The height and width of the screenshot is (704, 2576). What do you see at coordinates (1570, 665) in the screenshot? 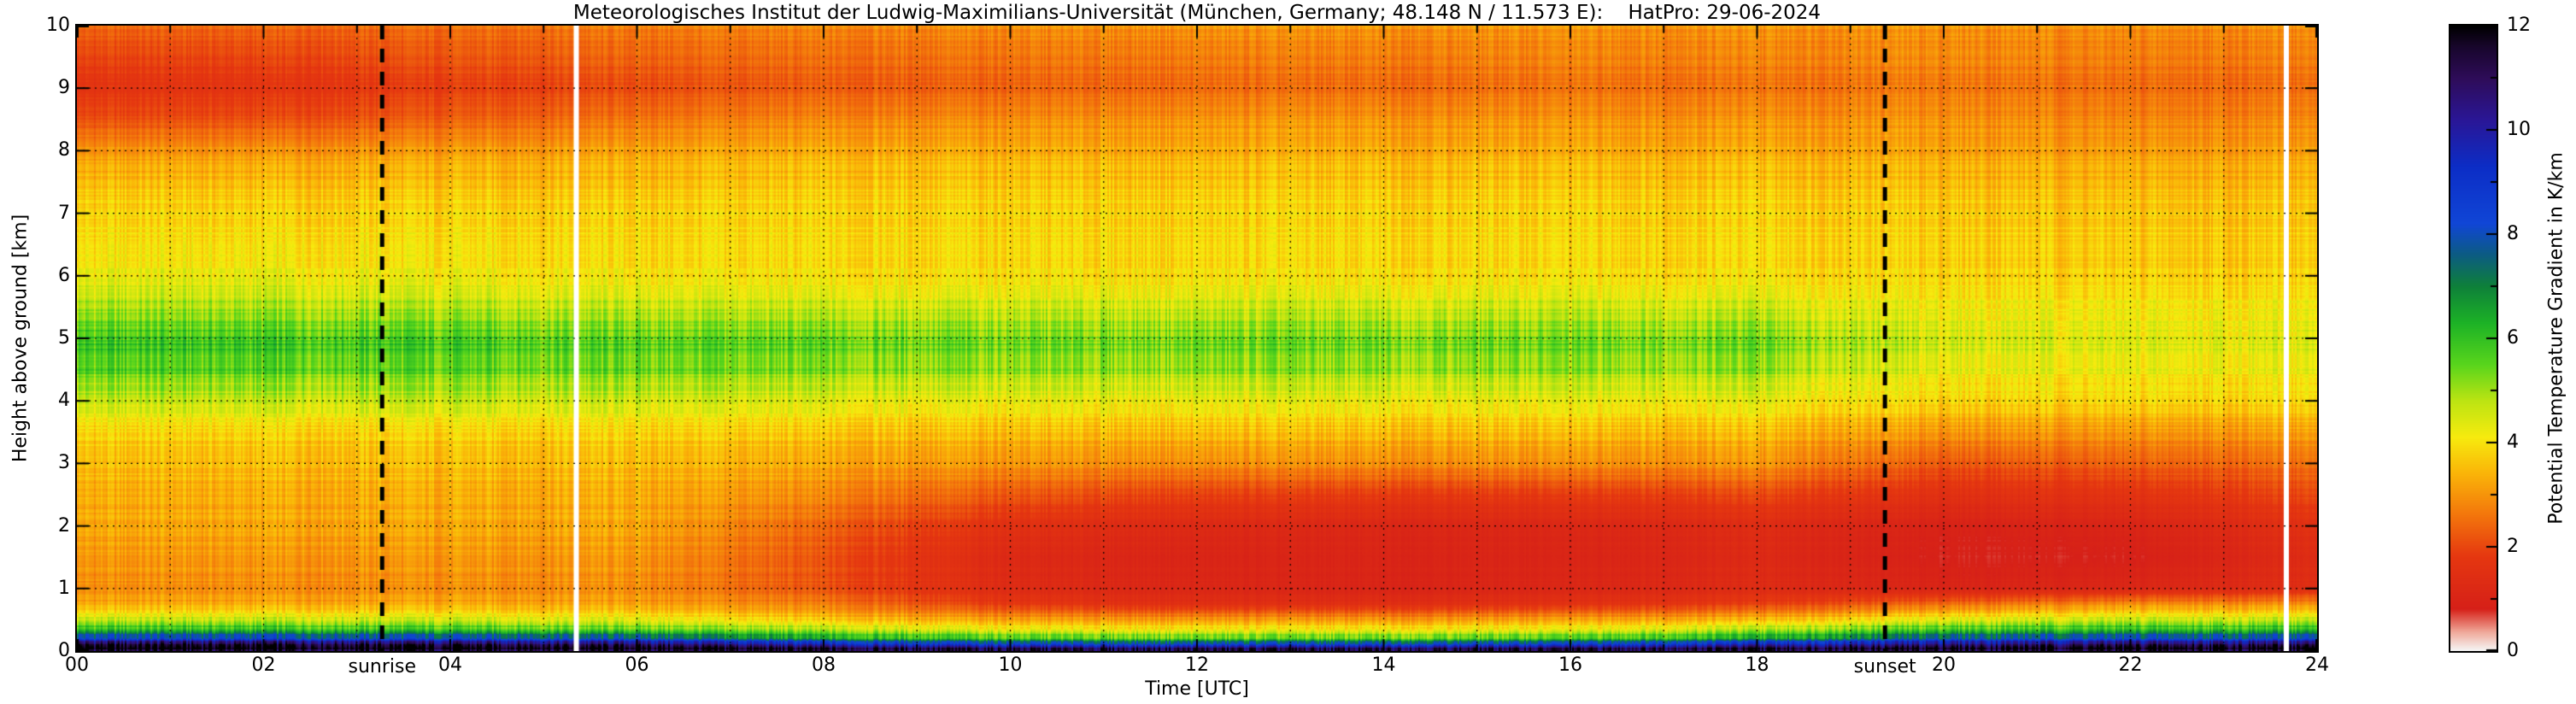
I see `x-tick-label: 16` at bounding box center [1570, 665].